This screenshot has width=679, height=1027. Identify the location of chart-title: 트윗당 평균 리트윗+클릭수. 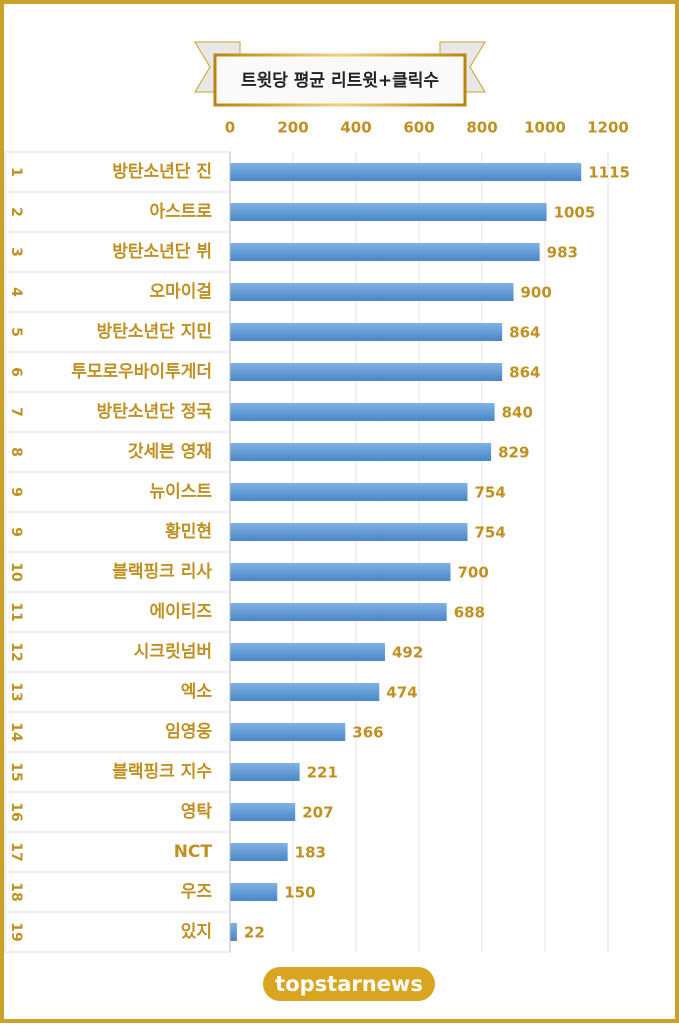
(340, 81).